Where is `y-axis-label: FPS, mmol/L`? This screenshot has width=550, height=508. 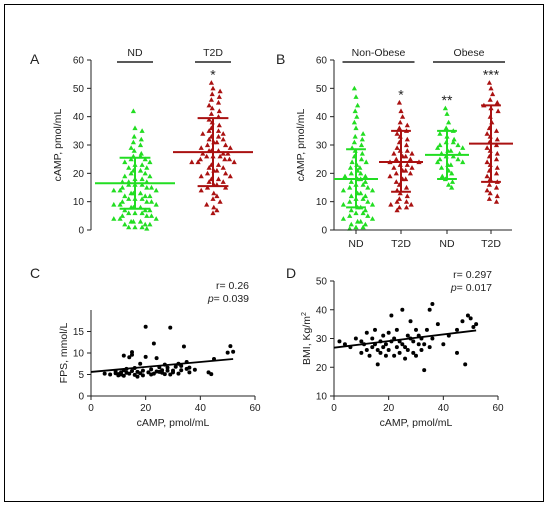
y-axis-label: FPS, mmol/L is located at coordinates (64, 353).